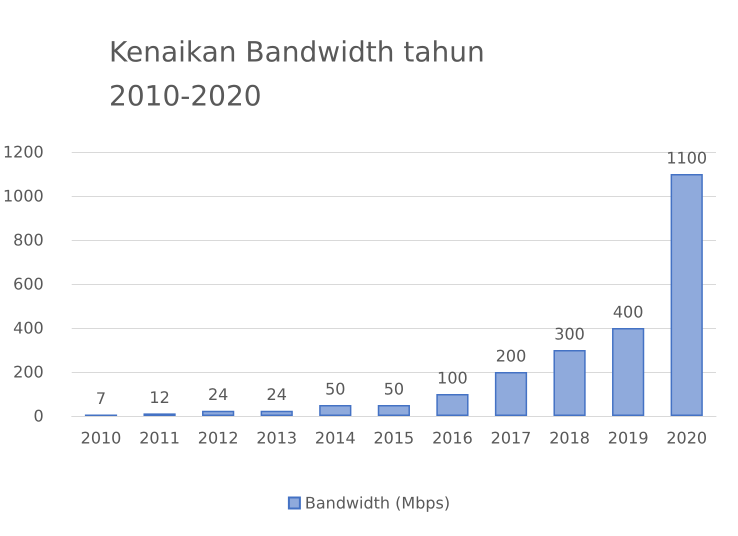 Image resolution: width=738 pixels, height=536 pixels. Describe the element at coordinates (101, 438) in the screenshot. I see `x-tick-label: 2010` at that location.